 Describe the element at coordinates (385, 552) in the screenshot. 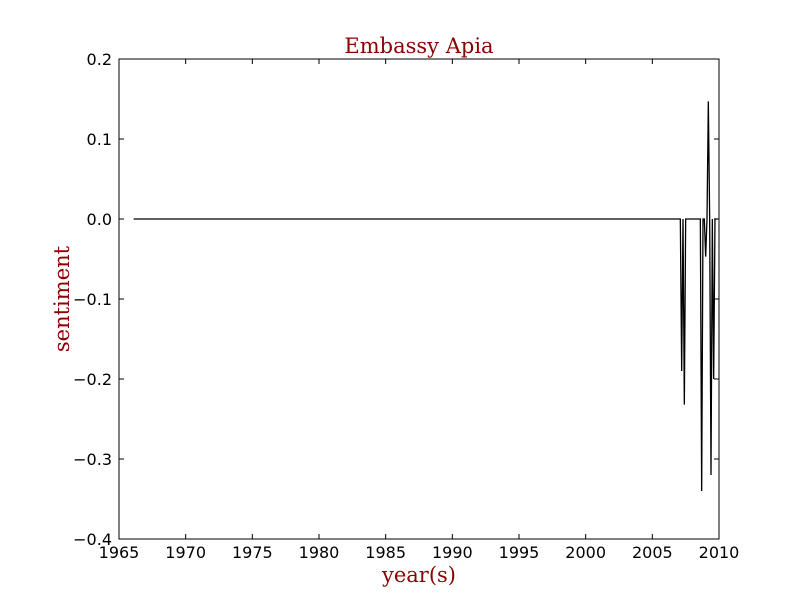

I see `x-tick-label: 1985` at that location.